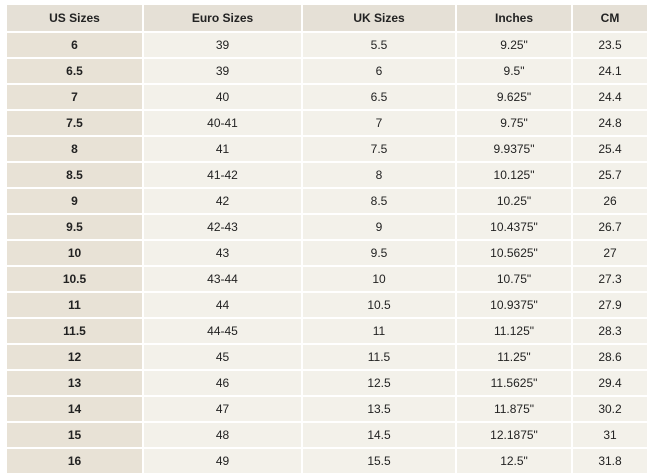 The image size is (650, 475). Describe the element at coordinates (74, 45) in the screenshot. I see `cell-us-size: 6` at that location.